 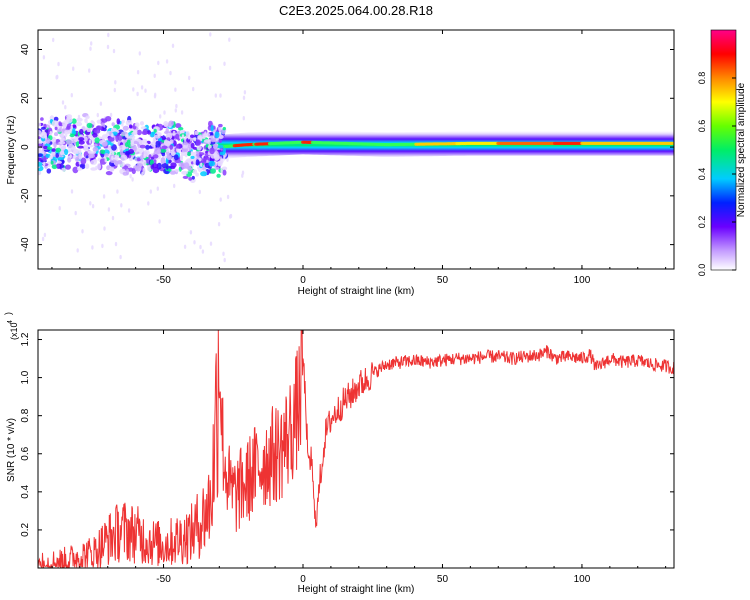 What do you see at coordinates (582, 579) in the screenshot?
I see `x-tick-label: 100` at bounding box center [582, 579].